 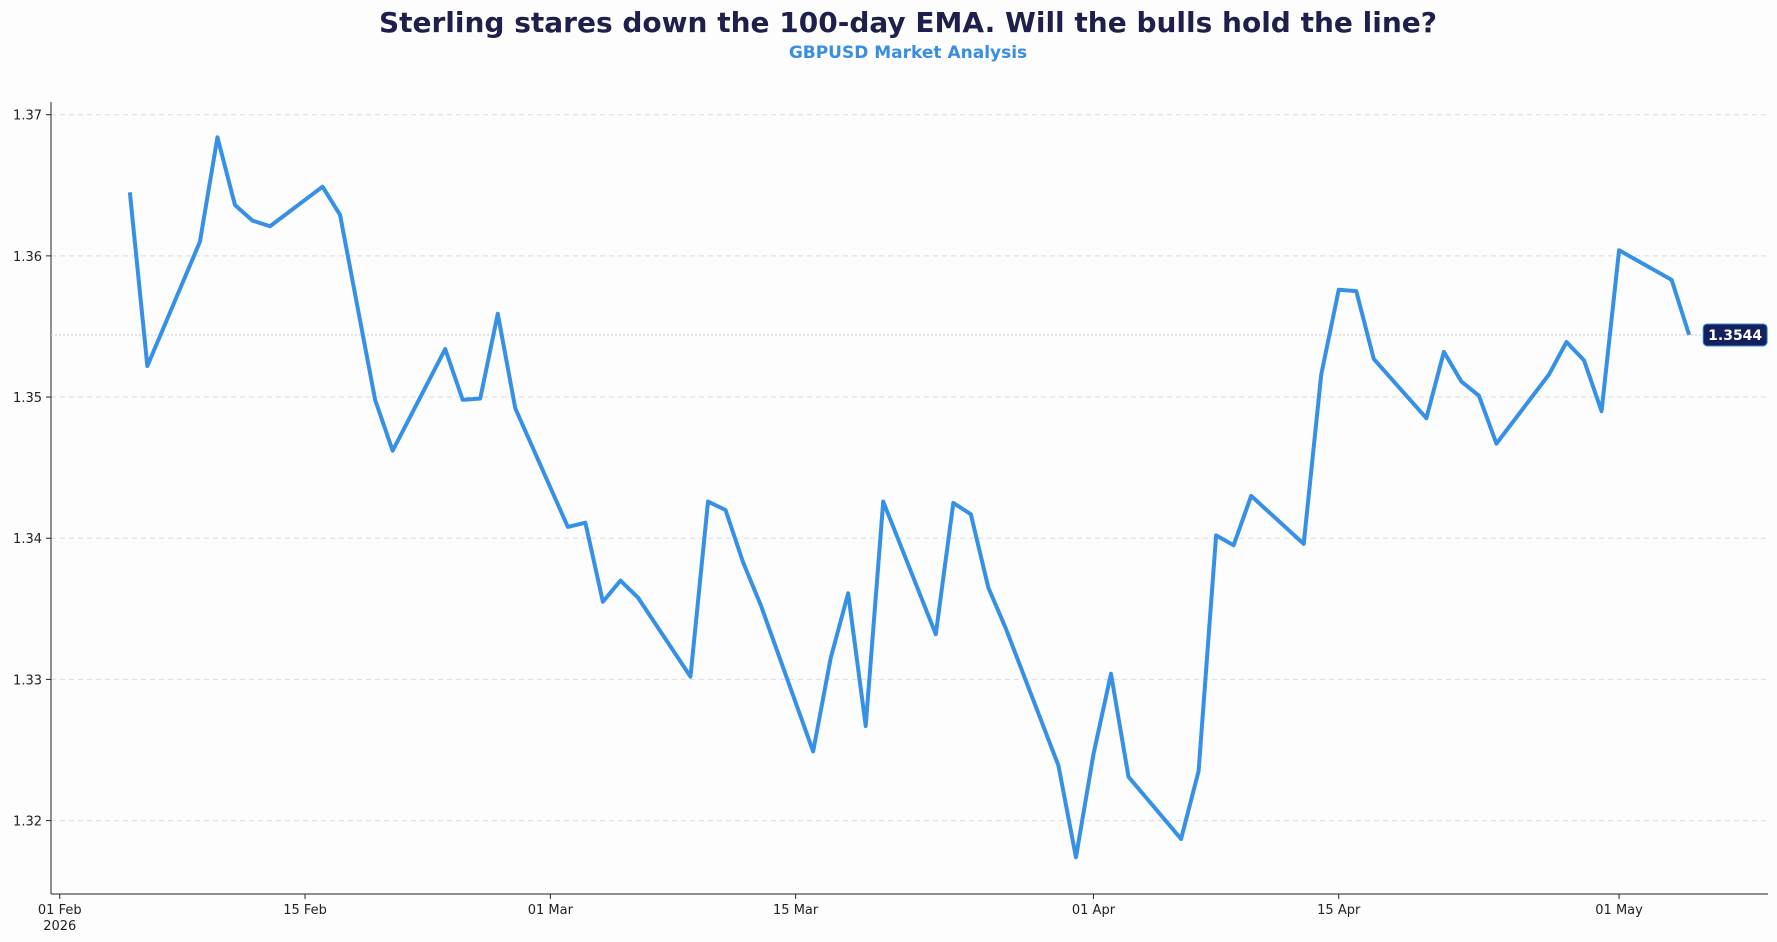 What do you see at coordinates (1619, 910) in the screenshot?
I see `x-tick-label: 01 May` at bounding box center [1619, 910].